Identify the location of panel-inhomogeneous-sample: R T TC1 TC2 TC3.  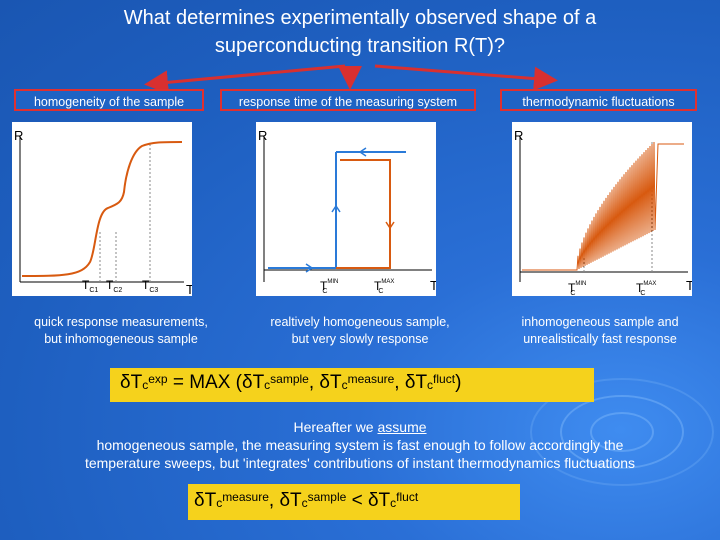
(103, 209).